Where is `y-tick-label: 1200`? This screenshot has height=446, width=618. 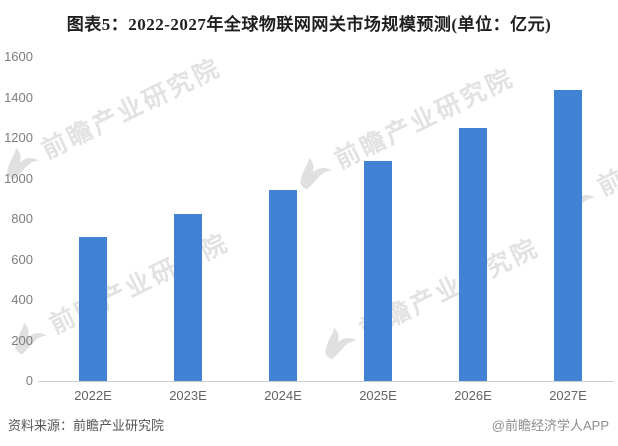
y-tick-label: 1200 is located at coordinates (18, 137).